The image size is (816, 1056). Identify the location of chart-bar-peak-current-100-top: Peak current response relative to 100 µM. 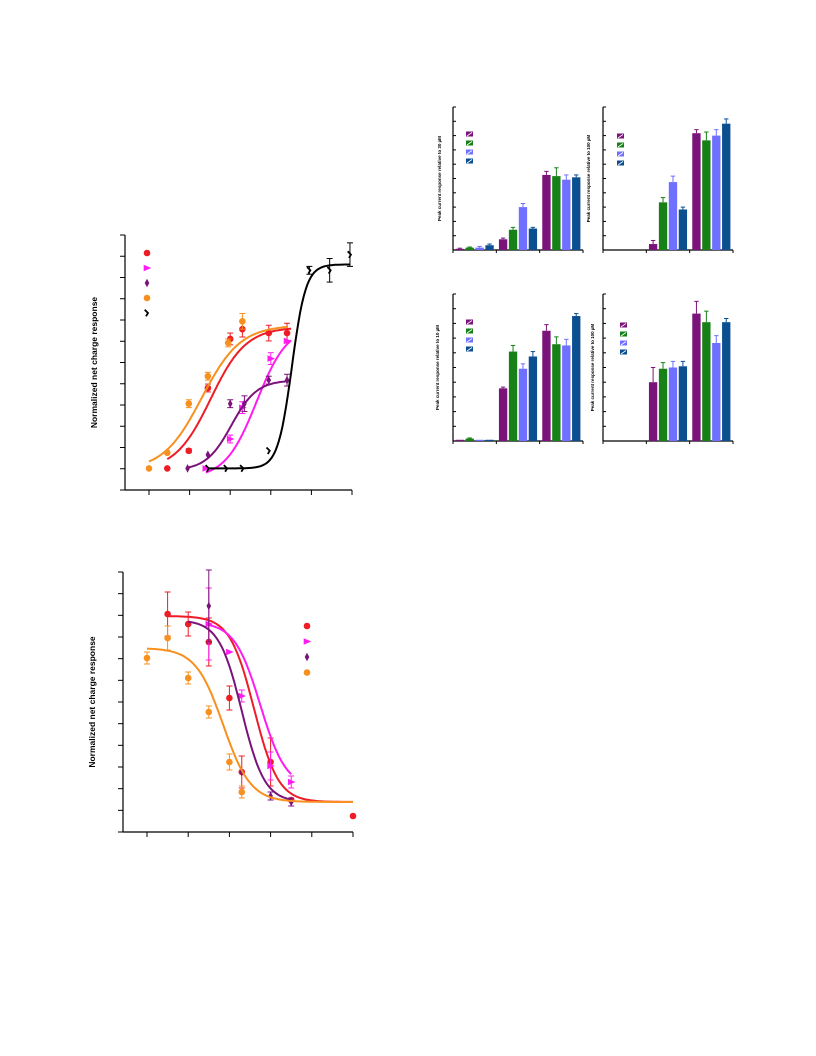
(660, 179).